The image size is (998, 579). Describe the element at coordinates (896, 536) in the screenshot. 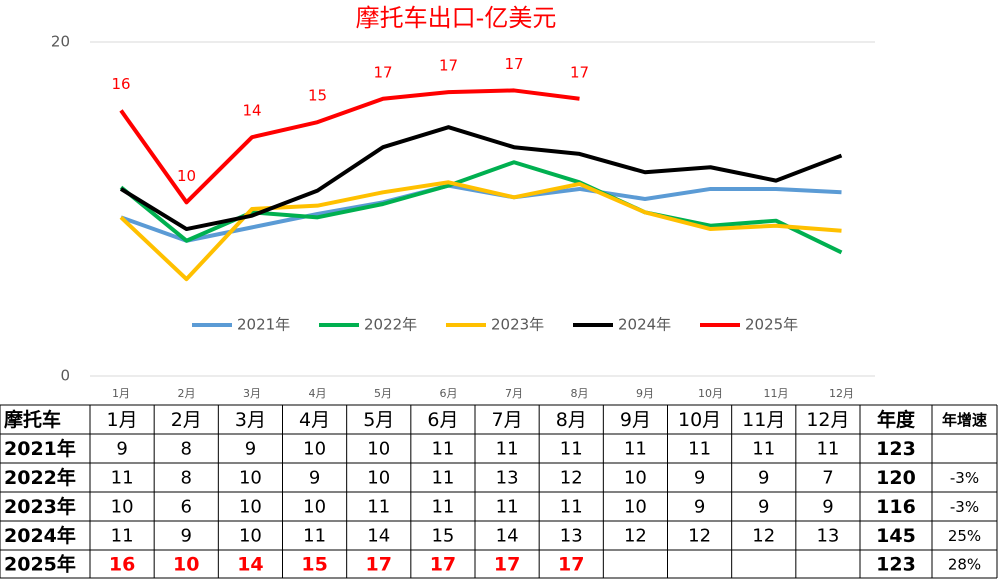

I see `table-cell: 145` at that location.